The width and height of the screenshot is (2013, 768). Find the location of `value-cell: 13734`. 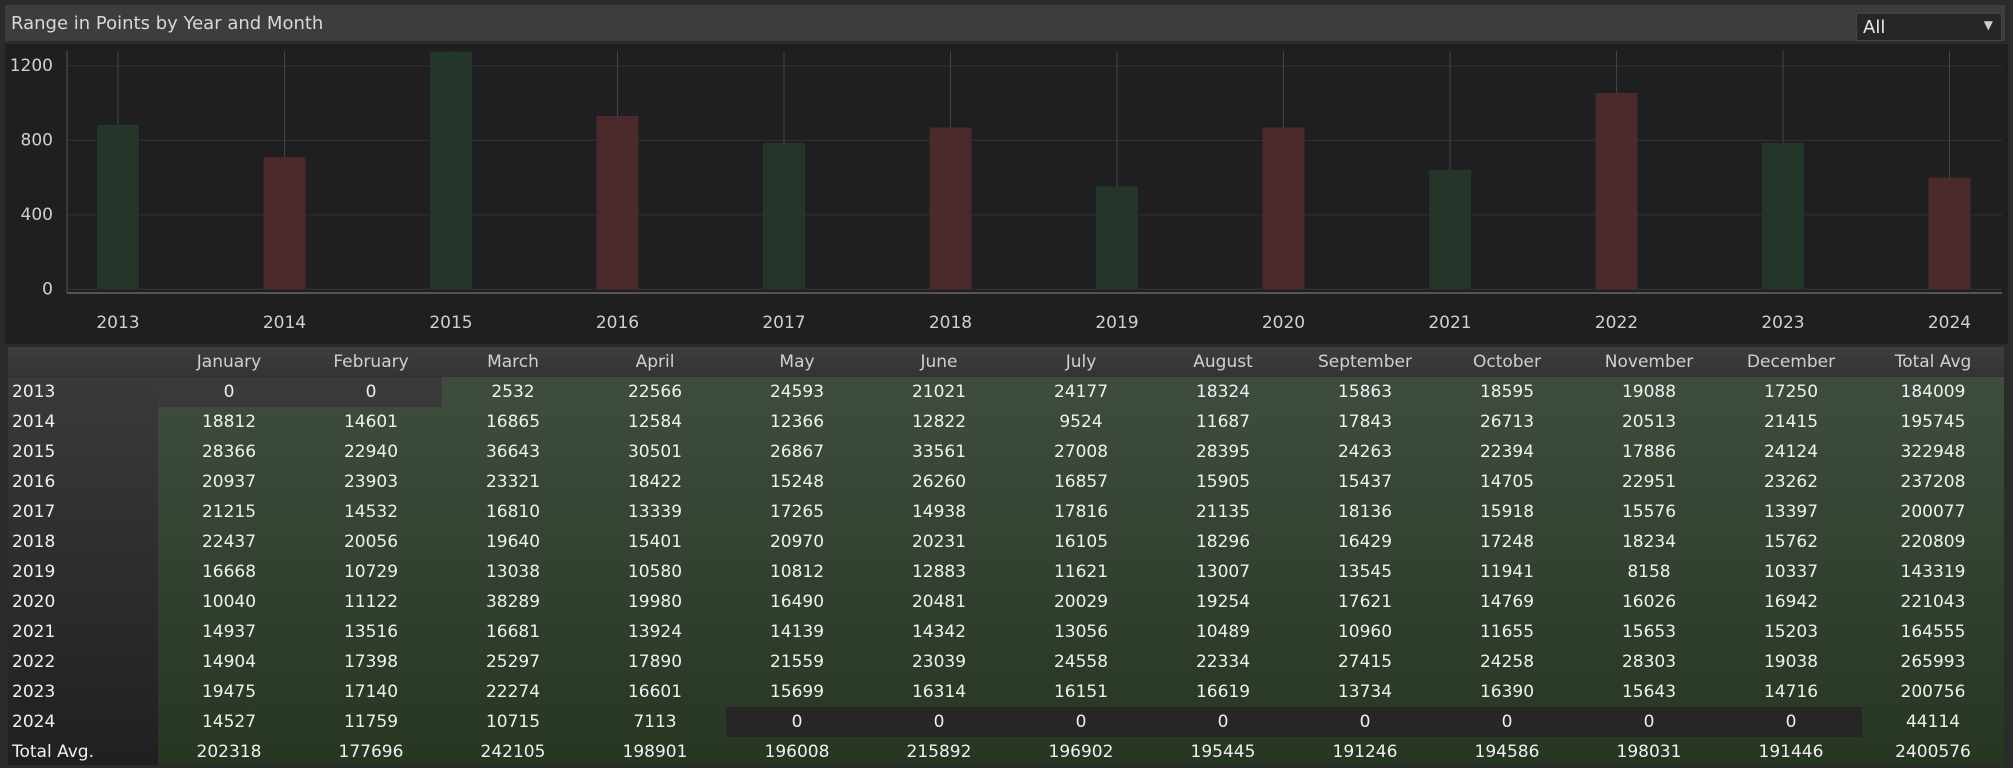

value-cell: 13734 is located at coordinates (1365, 692).